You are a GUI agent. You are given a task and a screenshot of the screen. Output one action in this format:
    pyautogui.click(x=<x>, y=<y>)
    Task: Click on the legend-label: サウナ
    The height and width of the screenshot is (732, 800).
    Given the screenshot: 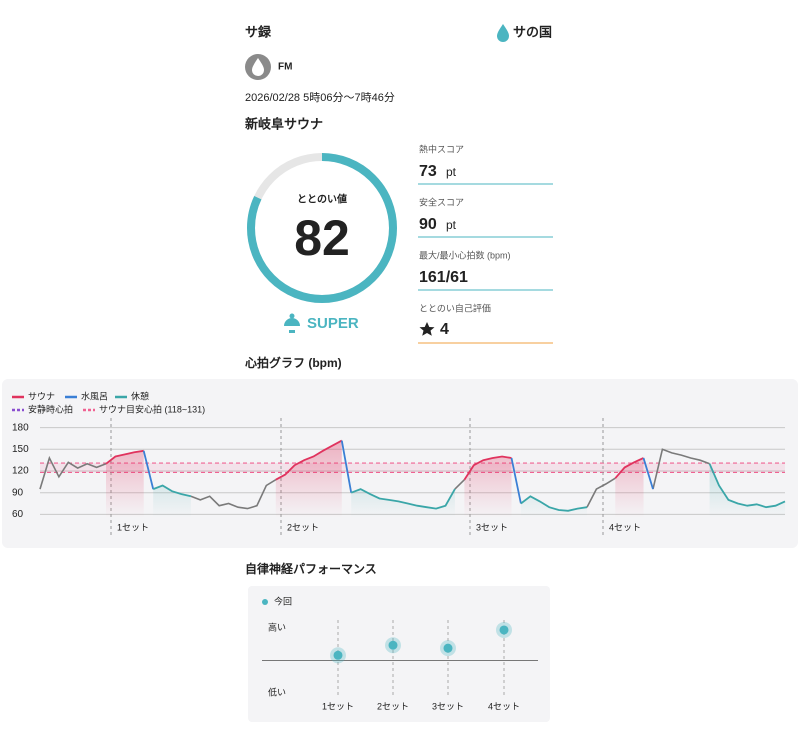 What is the action you would take?
    pyautogui.click(x=41, y=396)
    